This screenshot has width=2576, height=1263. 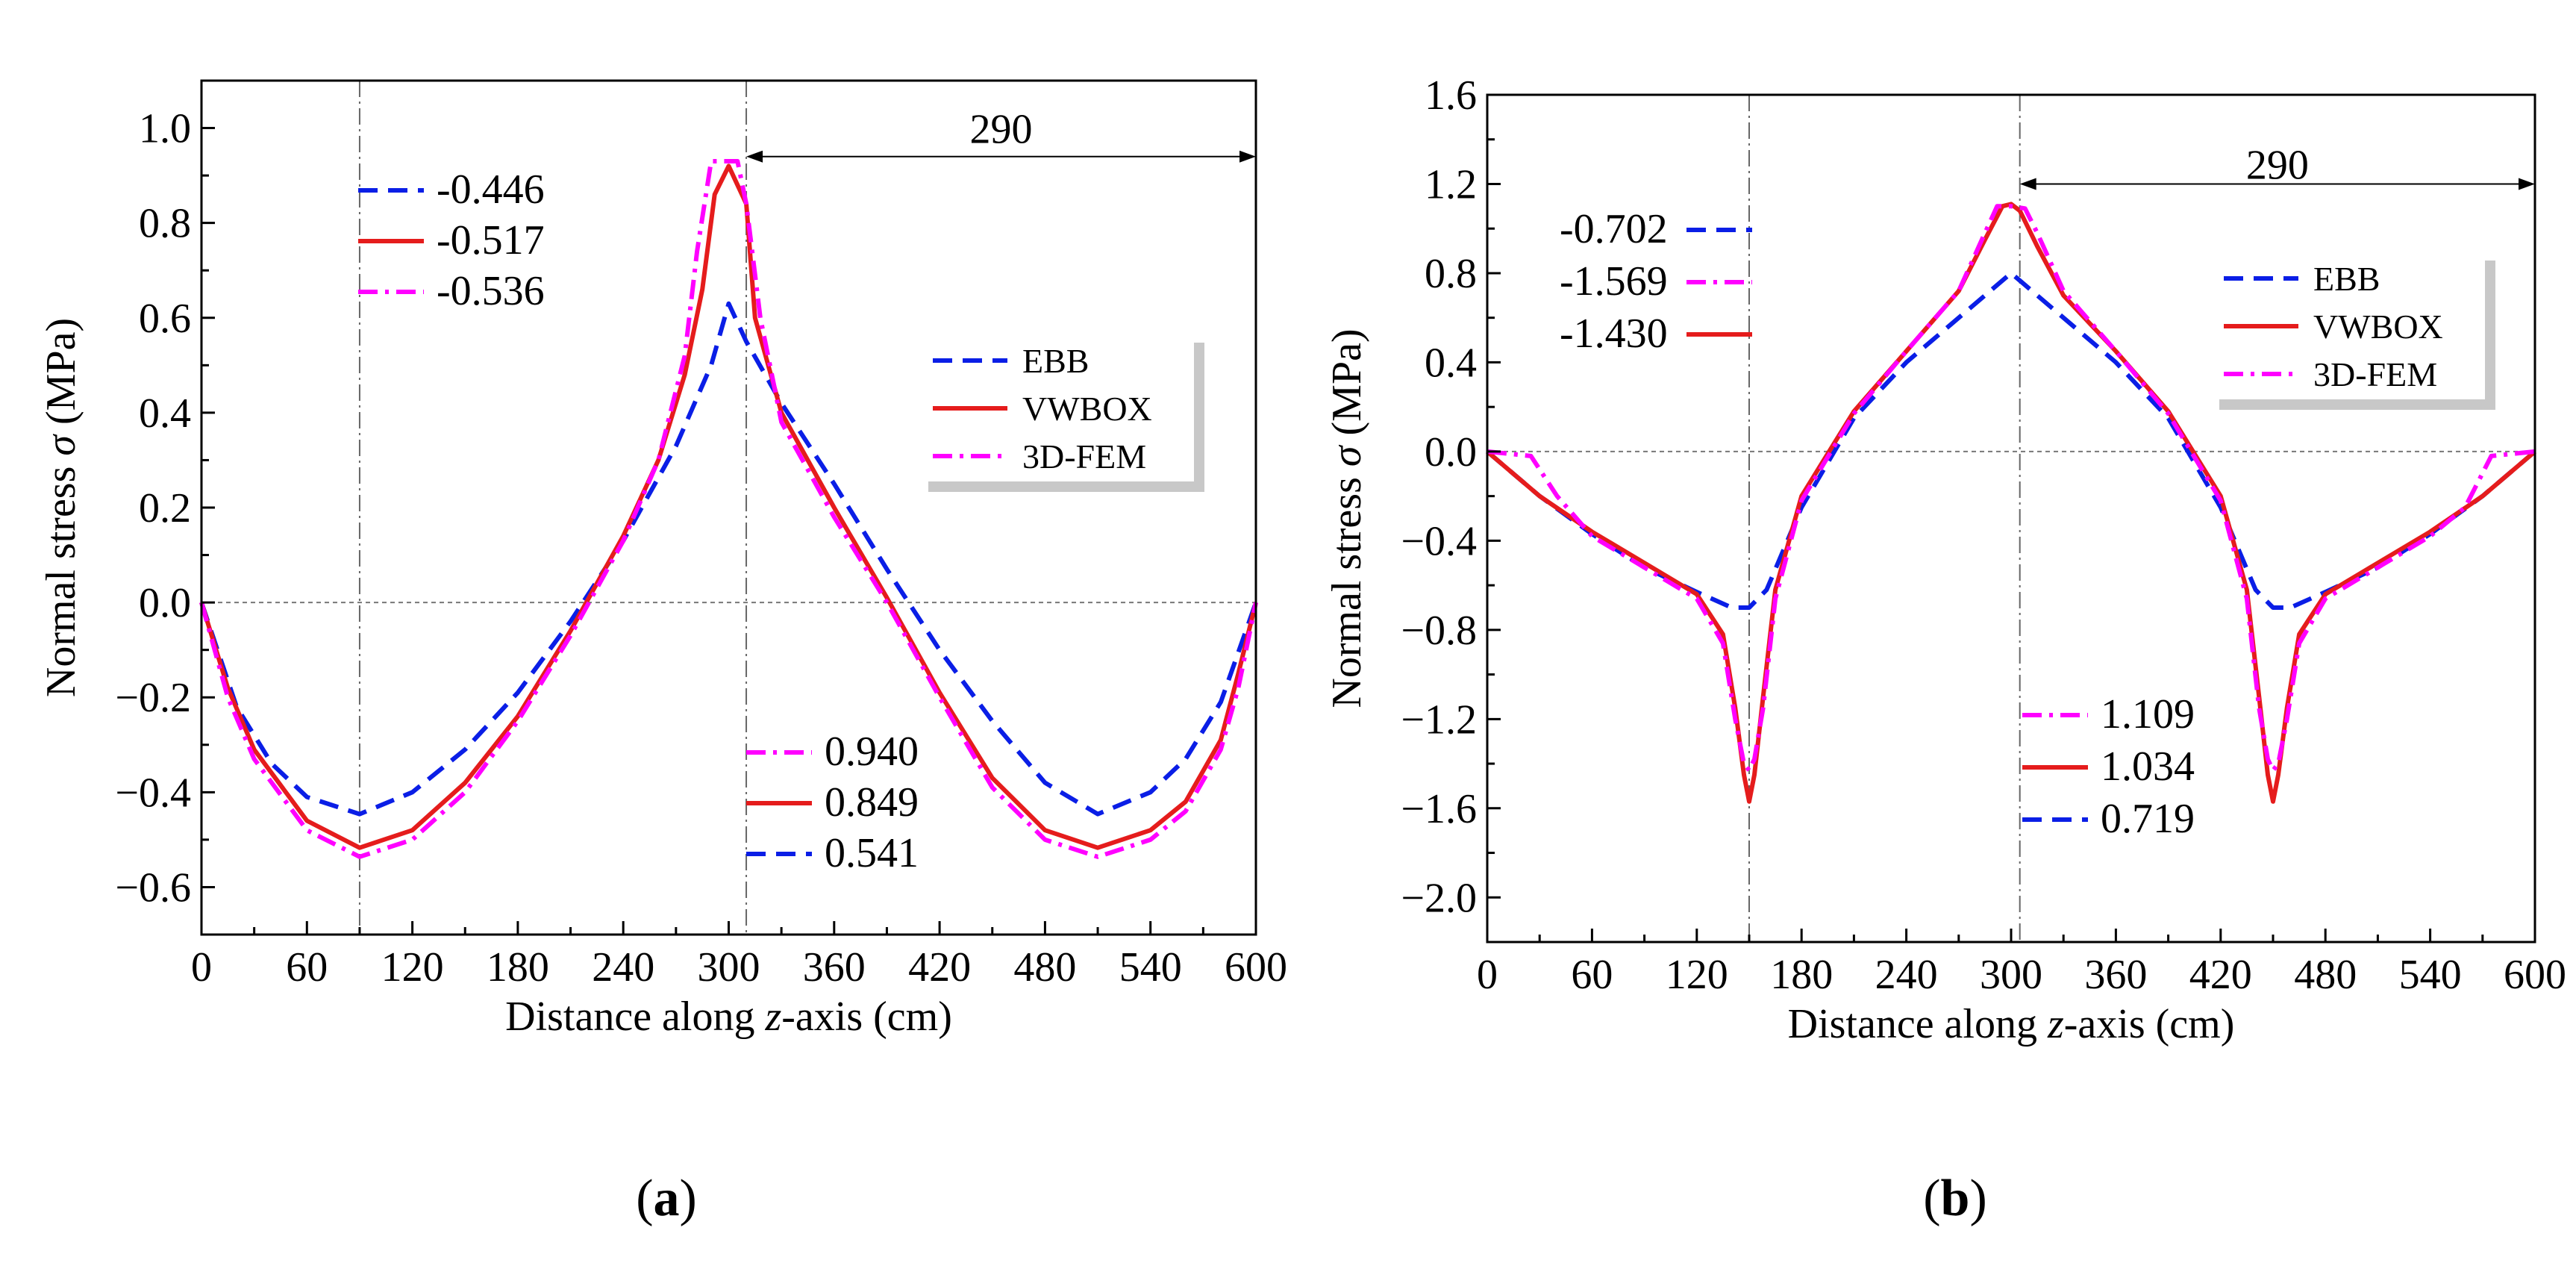 What do you see at coordinates (1614, 334) in the screenshot?
I see `annotation-value: -1.430` at bounding box center [1614, 334].